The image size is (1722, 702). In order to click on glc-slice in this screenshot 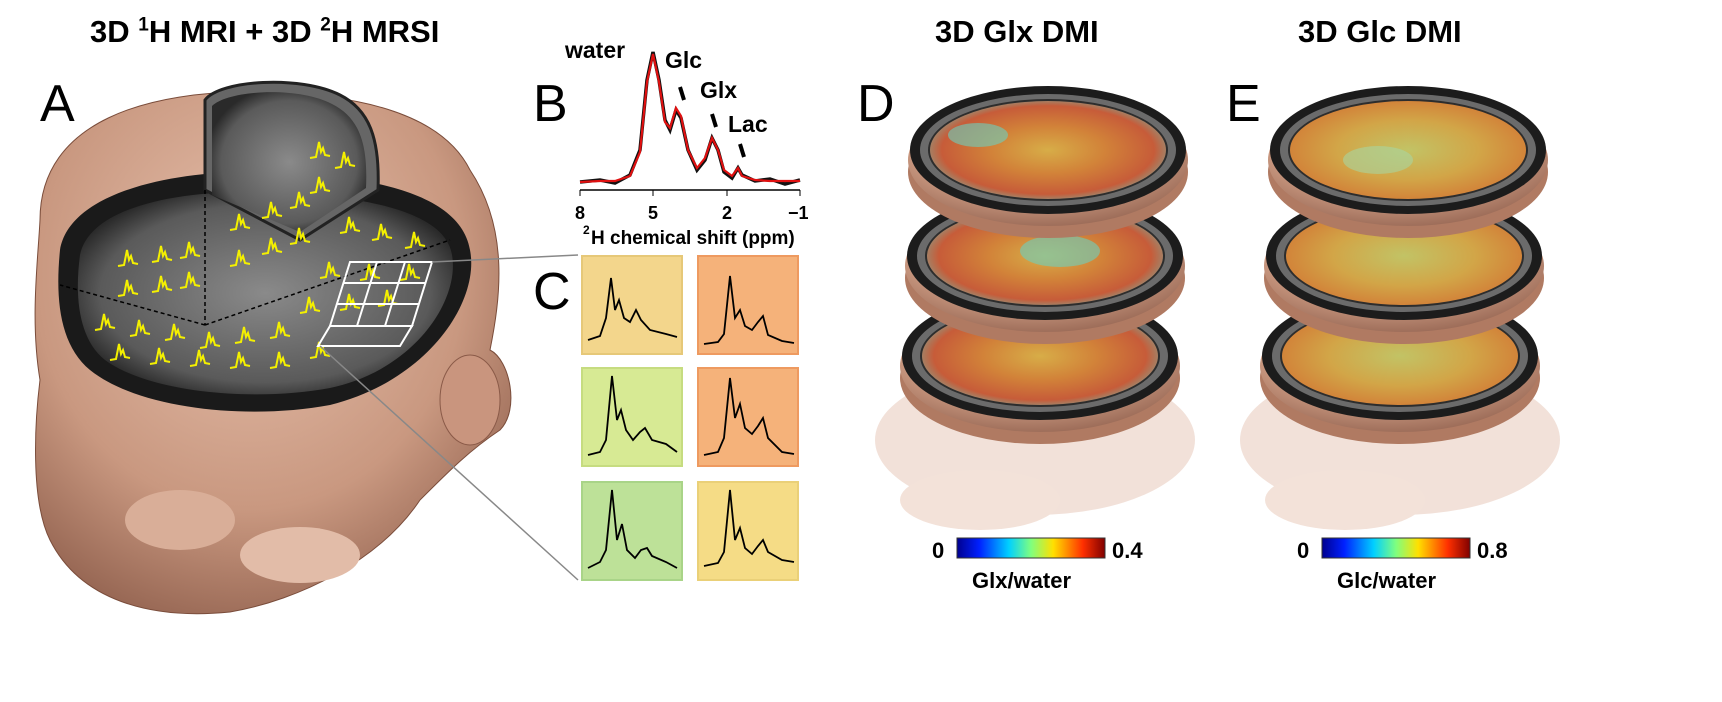, I will do `click(1408, 162)`.